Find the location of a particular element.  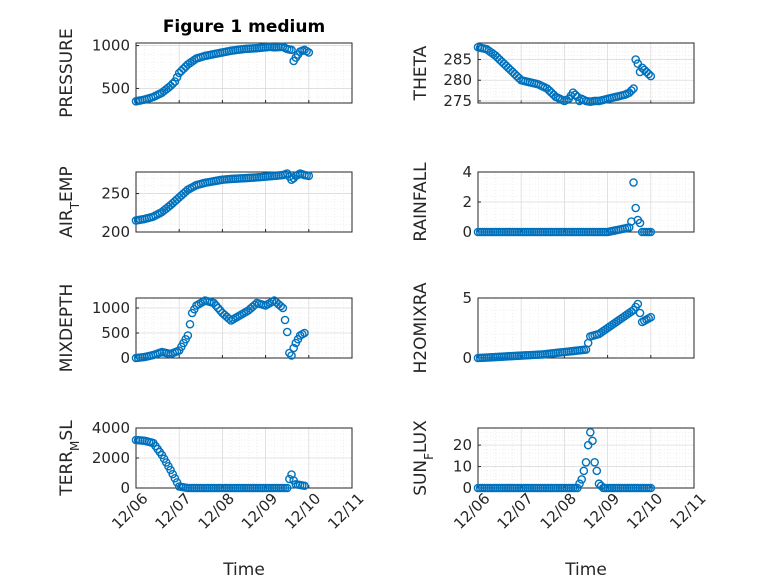

y-tick-label: 5 is located at coordinates (467, 298).